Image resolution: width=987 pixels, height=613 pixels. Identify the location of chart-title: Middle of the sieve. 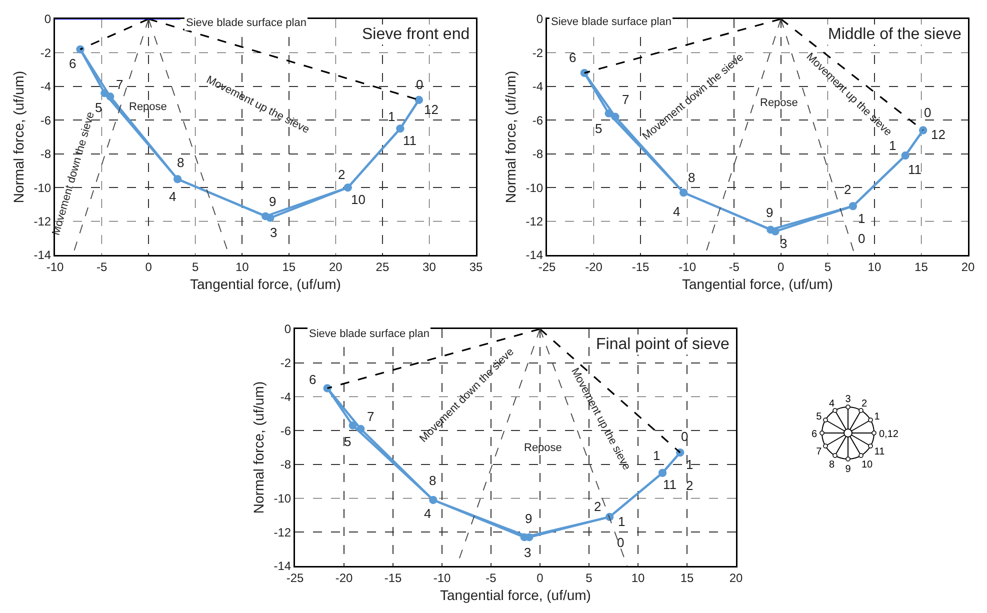
(895, 34).